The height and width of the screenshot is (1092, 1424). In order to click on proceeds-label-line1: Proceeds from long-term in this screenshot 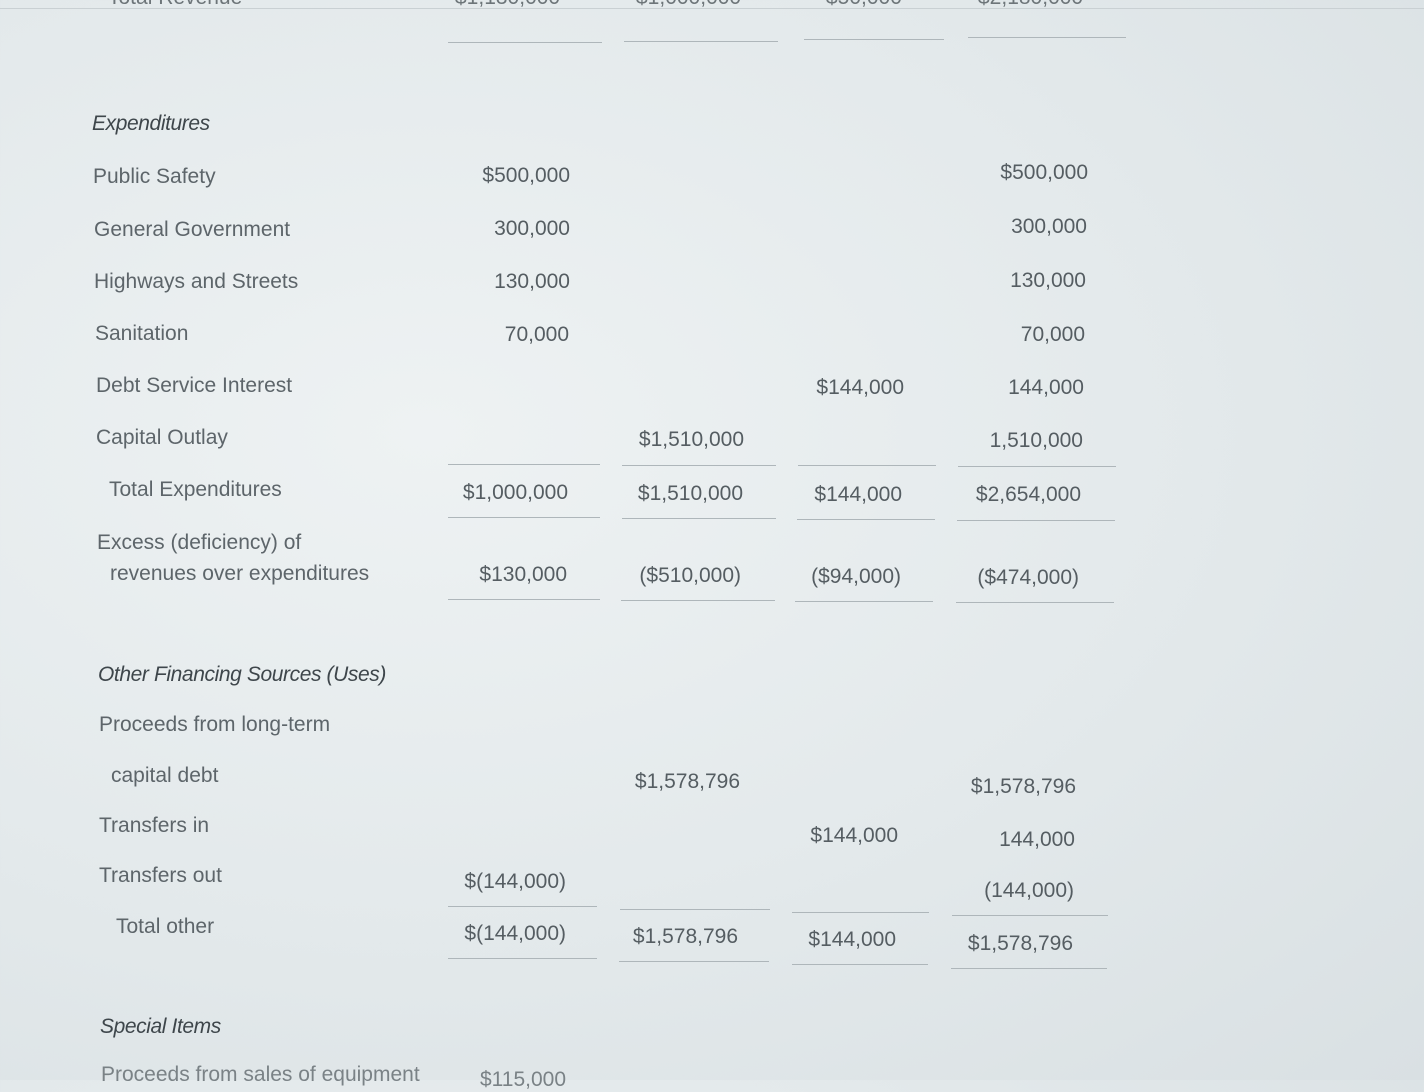, I will do `click(215, 724)`.